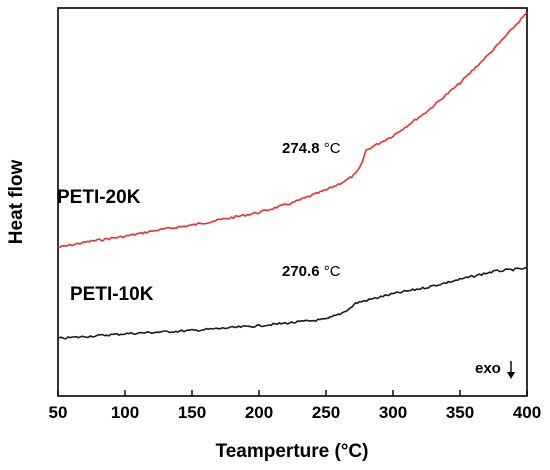 This screenshot has height=470, width=550. Describe the element at coordinates (460, 412) in the screenshot. I see `x-tick-label-350: 350` at that location.